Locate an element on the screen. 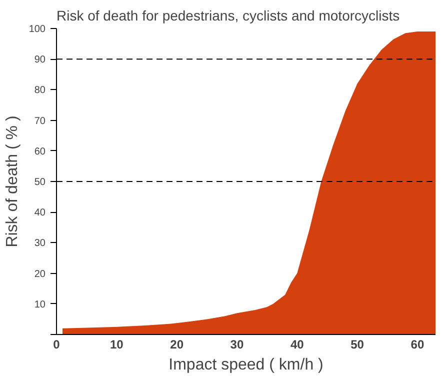  y-axis-title: Risk of death ( % ) is located at coordinates (12, 182).